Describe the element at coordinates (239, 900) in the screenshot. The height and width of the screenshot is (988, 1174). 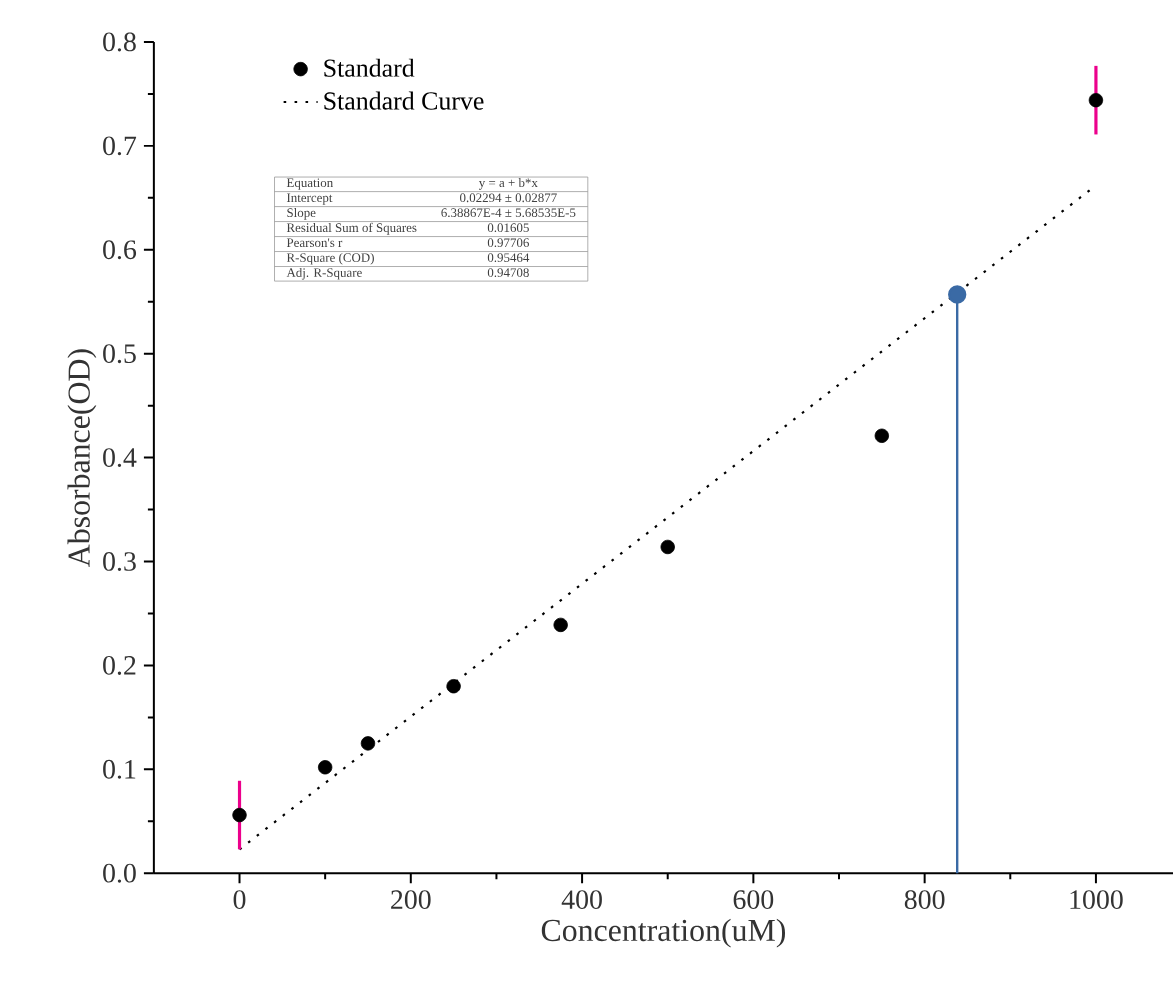
I see `x-tick-label: 0` at that location.